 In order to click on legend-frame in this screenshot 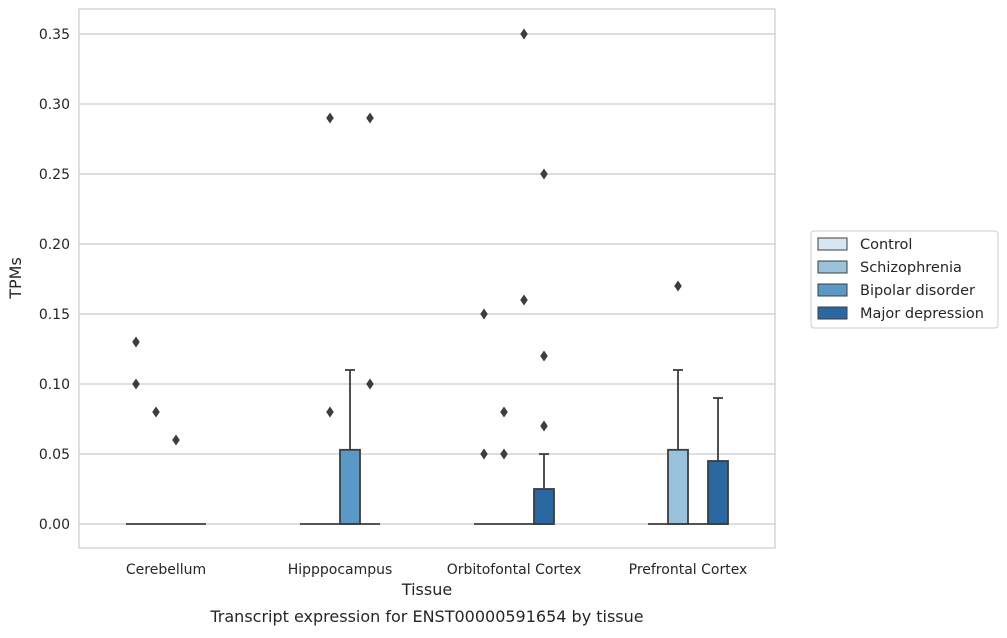, I will do `click(904, 279)`.